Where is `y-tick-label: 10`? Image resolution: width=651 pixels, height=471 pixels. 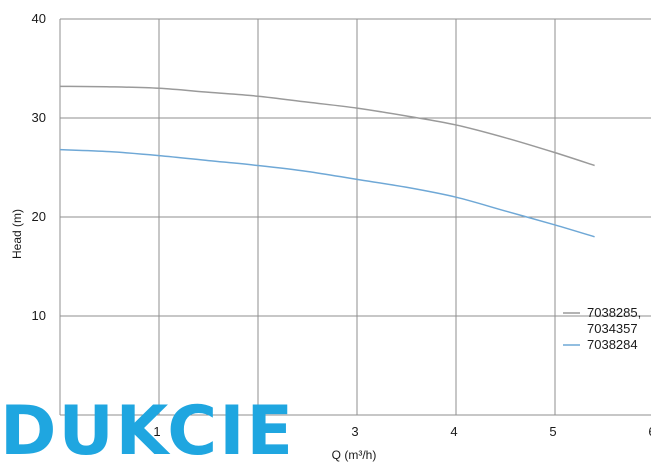 y-tick-label: 10 is located at coordinates (39, 315).